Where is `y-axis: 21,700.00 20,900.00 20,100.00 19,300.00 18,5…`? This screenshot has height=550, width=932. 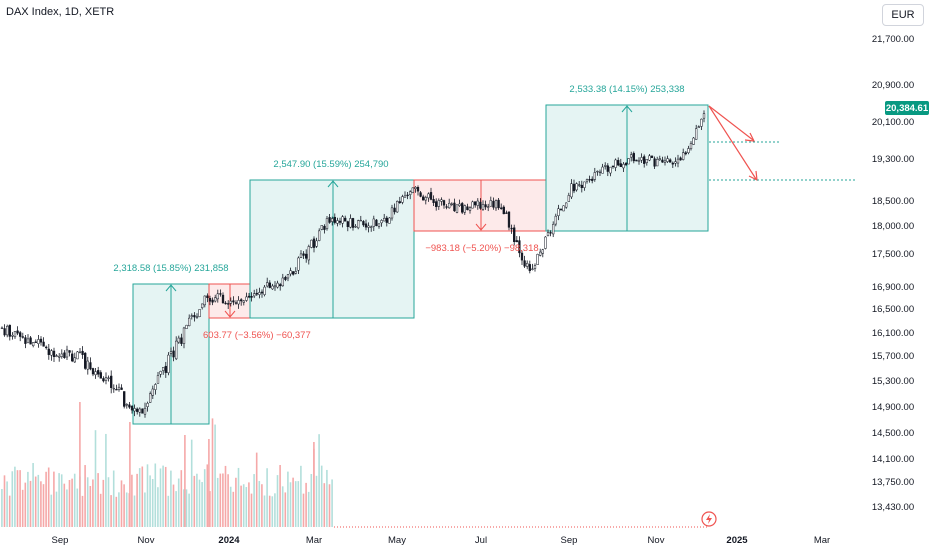 y-axis: 21,700.00 20,900.00 20,100.00 19,300.00 18,5… is located at coordinates (893, 273).